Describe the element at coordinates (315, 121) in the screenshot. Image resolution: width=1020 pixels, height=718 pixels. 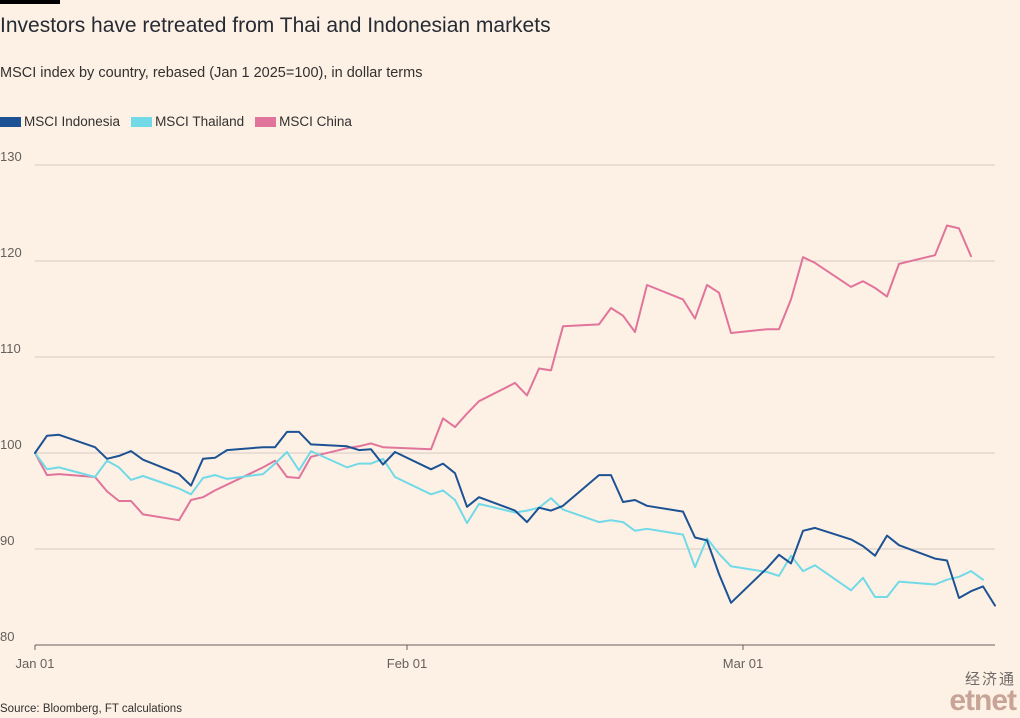
I see `legend-label-china: MSCI China` at that location.